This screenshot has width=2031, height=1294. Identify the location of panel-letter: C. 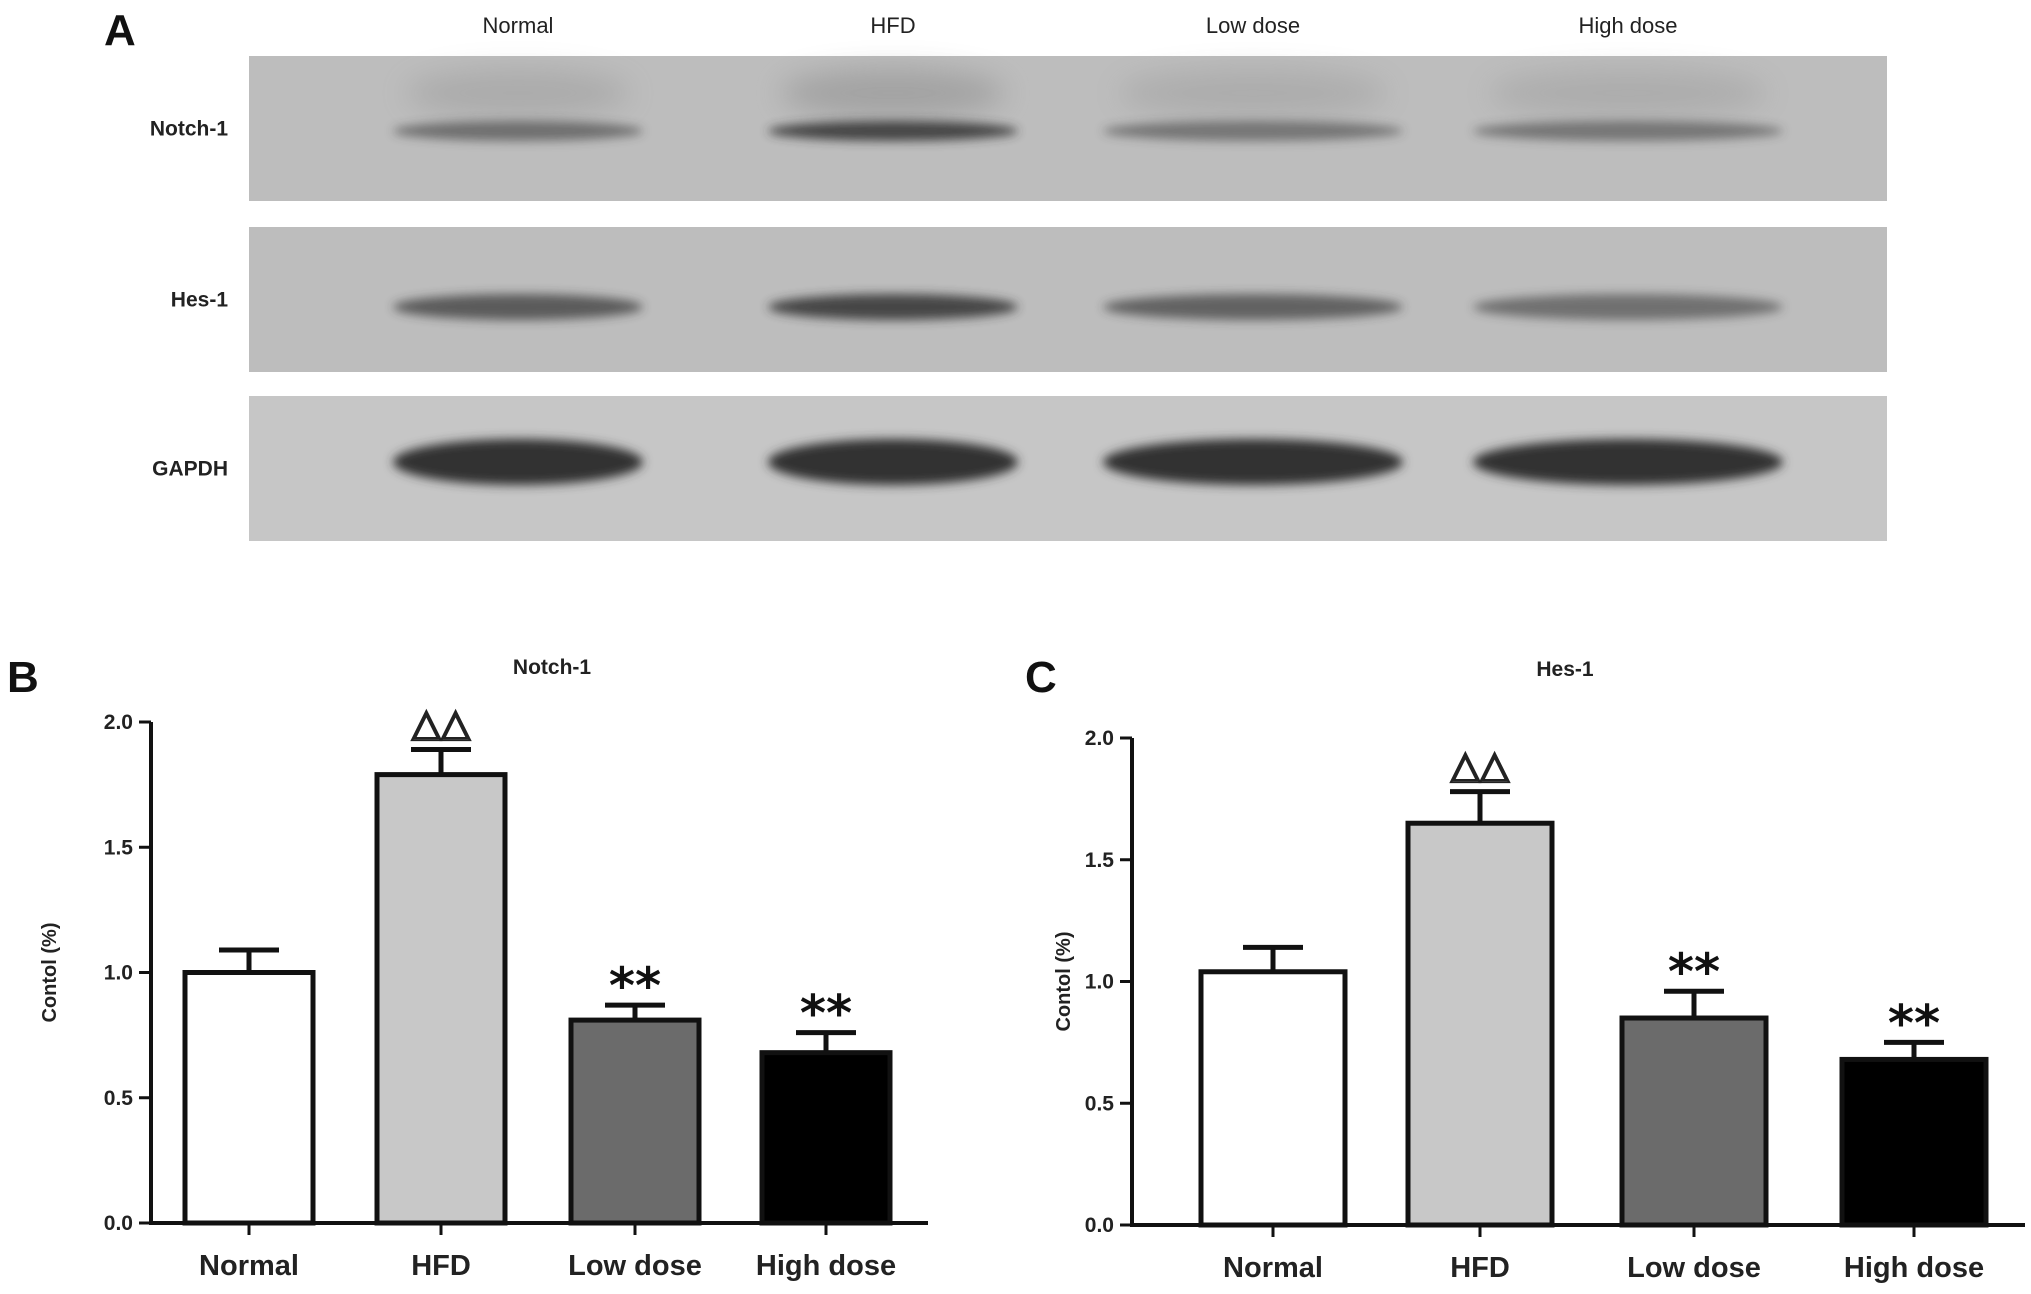
(1041, 677).